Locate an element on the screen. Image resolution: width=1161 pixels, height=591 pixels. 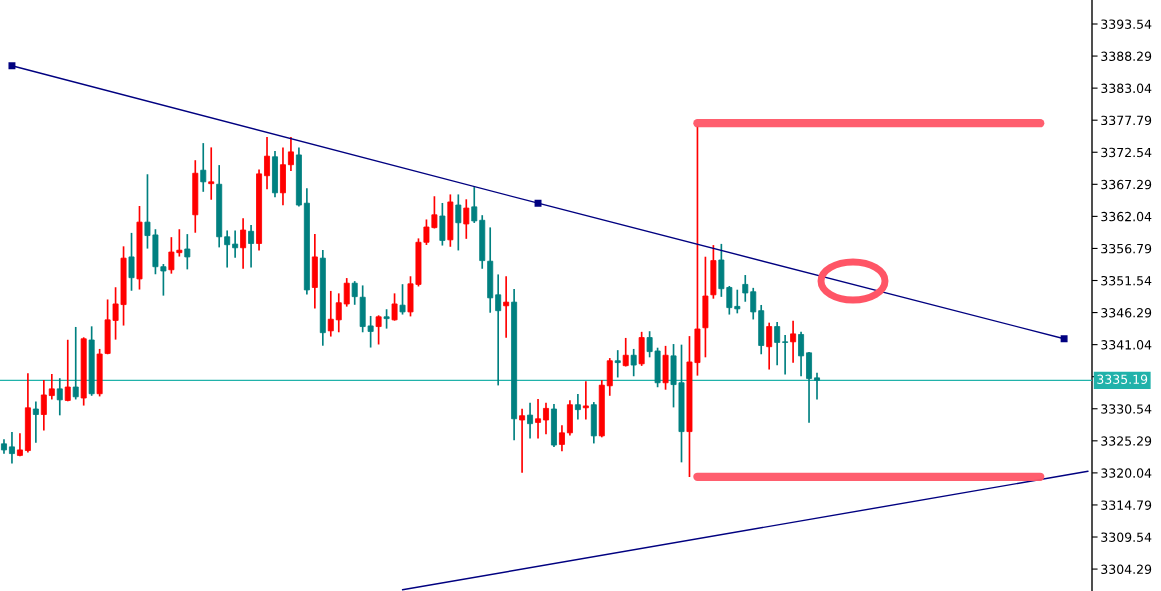
ref-line-label: 3335.19 is located at coordinates (1122, 379).